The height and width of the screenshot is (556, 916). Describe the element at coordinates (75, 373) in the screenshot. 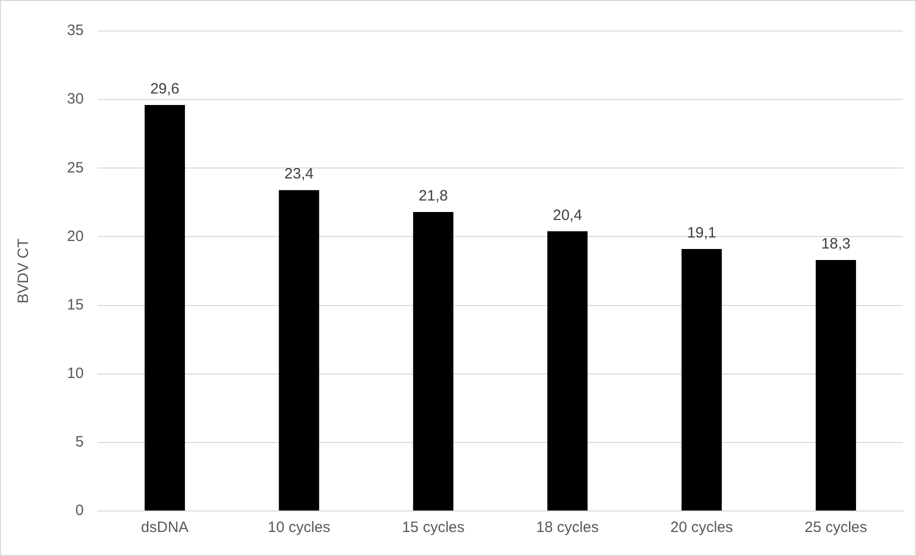

I see `y-tick-label: 10` at that location.